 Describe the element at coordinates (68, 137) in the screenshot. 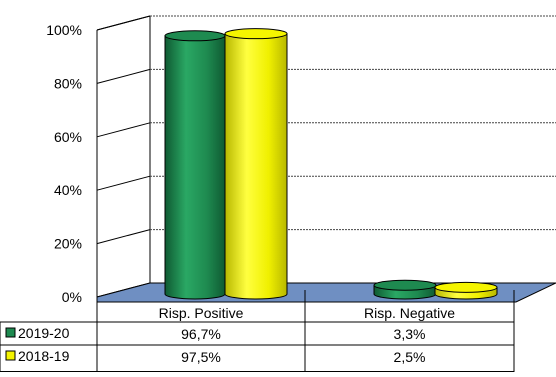

I see `y-tick-label: 60%` at that location.